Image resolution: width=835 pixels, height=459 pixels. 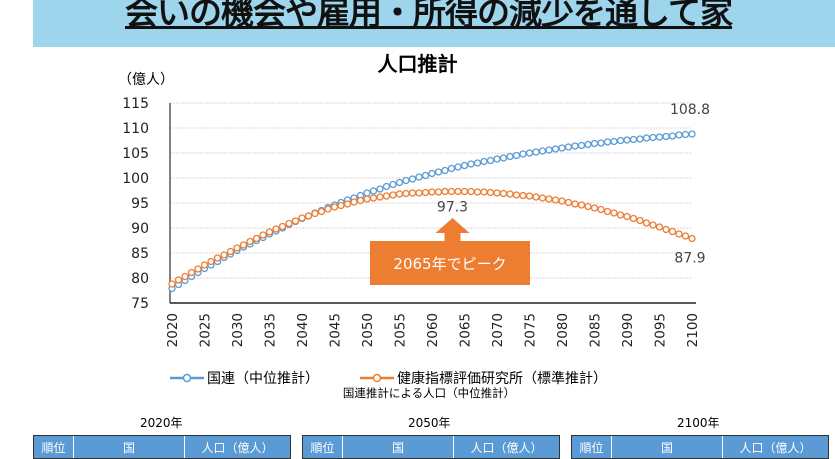 I want to click on legend-marker-orange-icon, so click(x=377, y=378).